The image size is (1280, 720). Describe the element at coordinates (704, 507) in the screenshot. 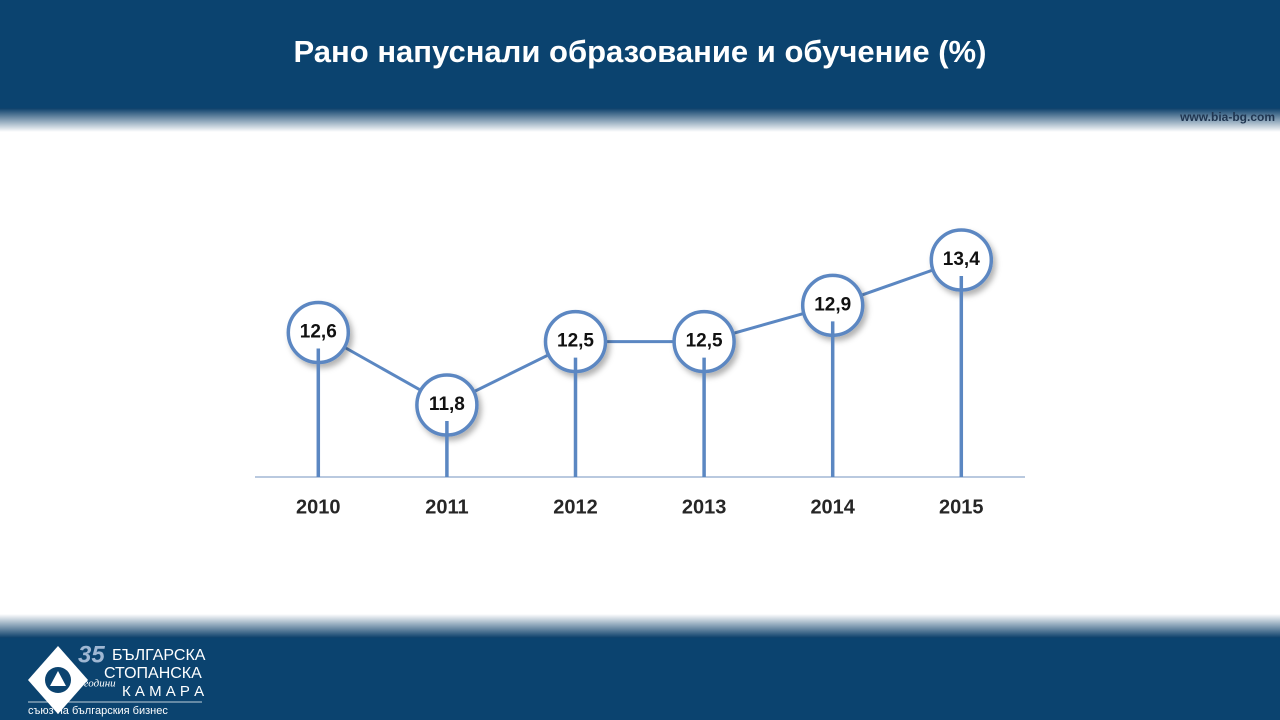

I see `x-tick-label: 2013` at that location.